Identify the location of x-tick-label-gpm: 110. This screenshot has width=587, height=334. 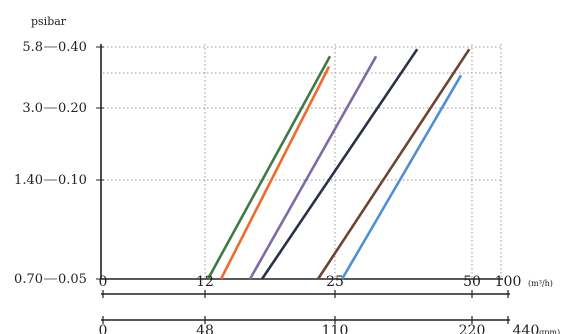
(335, 328).